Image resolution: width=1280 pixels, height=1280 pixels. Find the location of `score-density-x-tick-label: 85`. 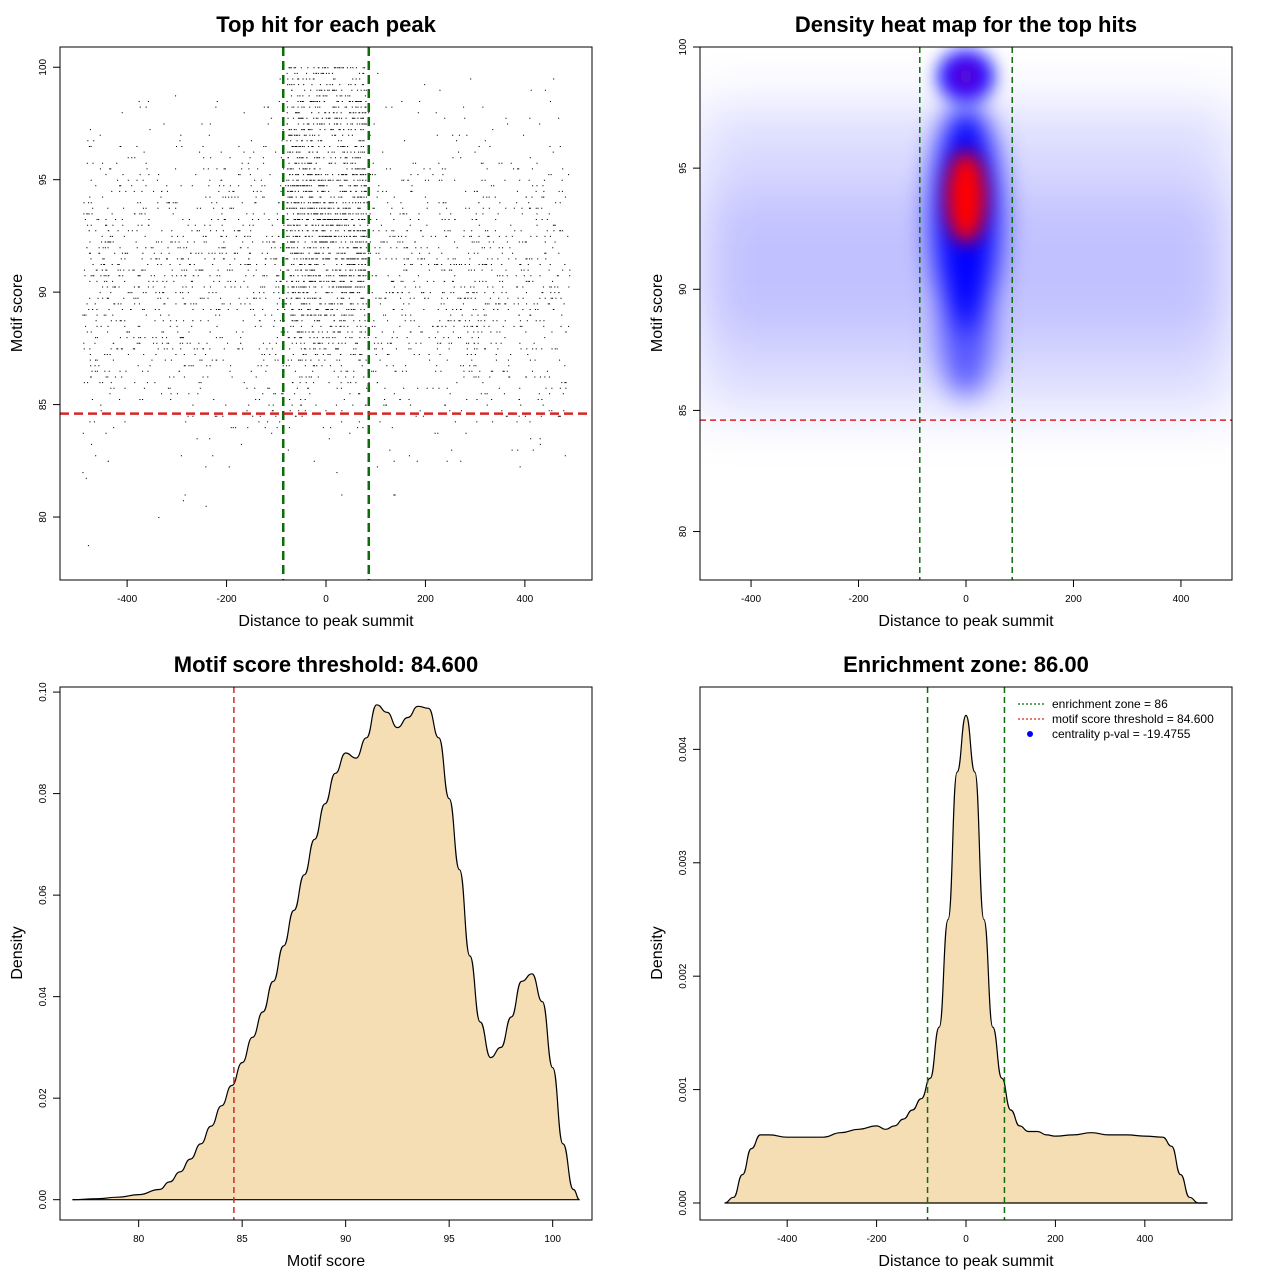

score-density-x-tick-label: 85 is located at coordinates (243, 1239).